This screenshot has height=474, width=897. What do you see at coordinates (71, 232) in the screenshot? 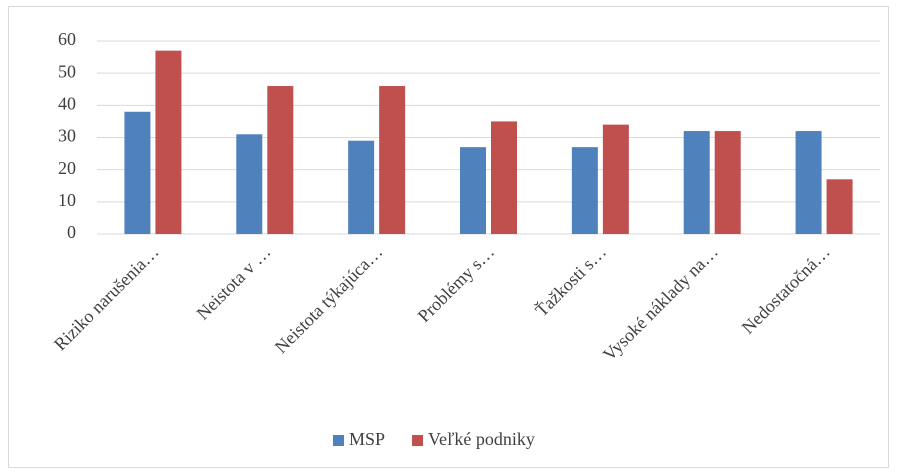
I see `y-tick-label: 0` at bounding box center [71, 232].